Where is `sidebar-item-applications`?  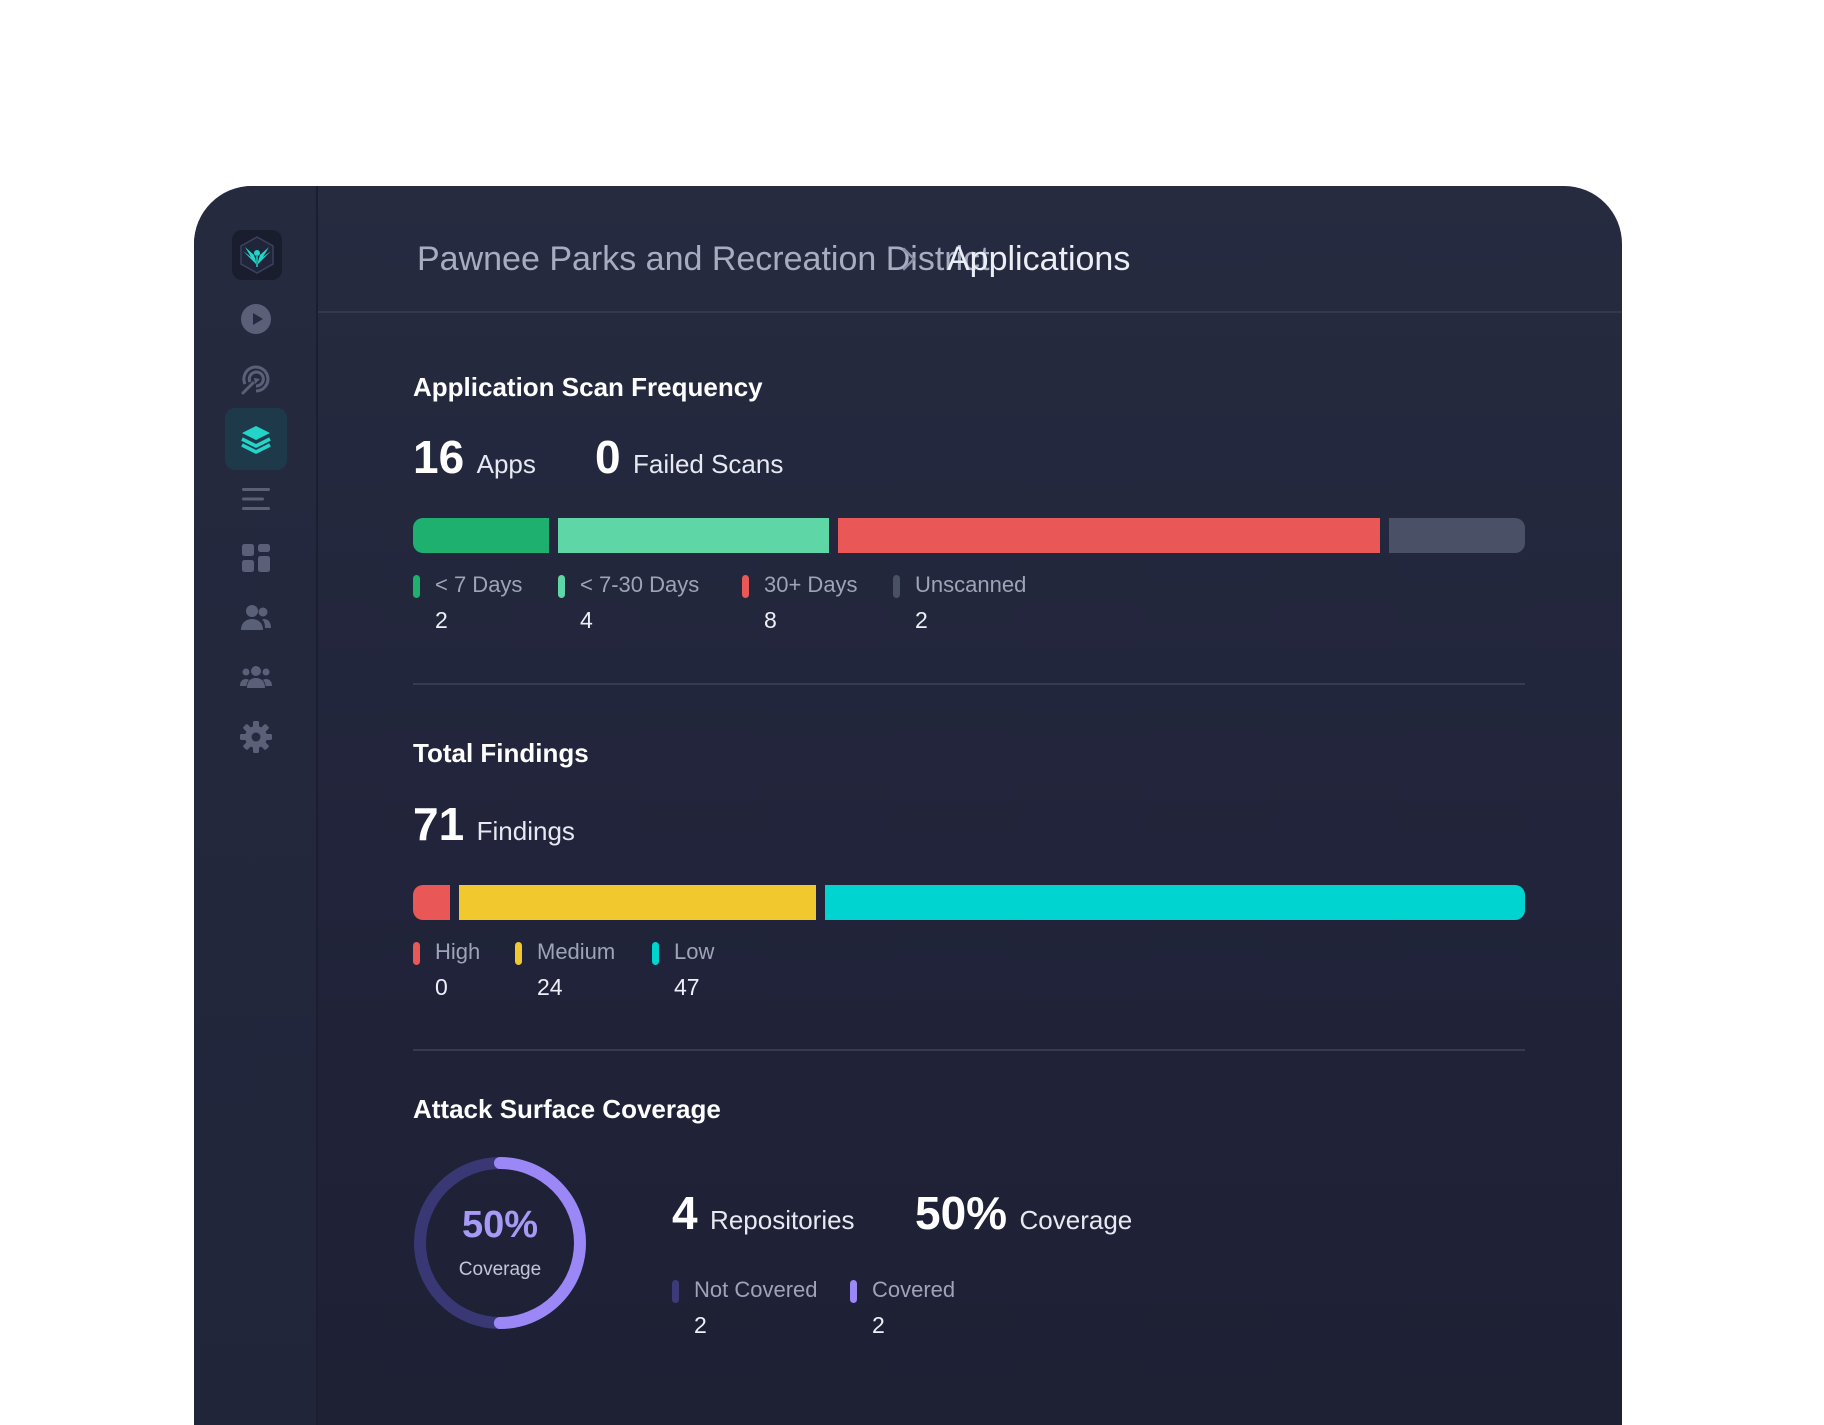 sidebar-item-applications is located at coordinates (256, 439).